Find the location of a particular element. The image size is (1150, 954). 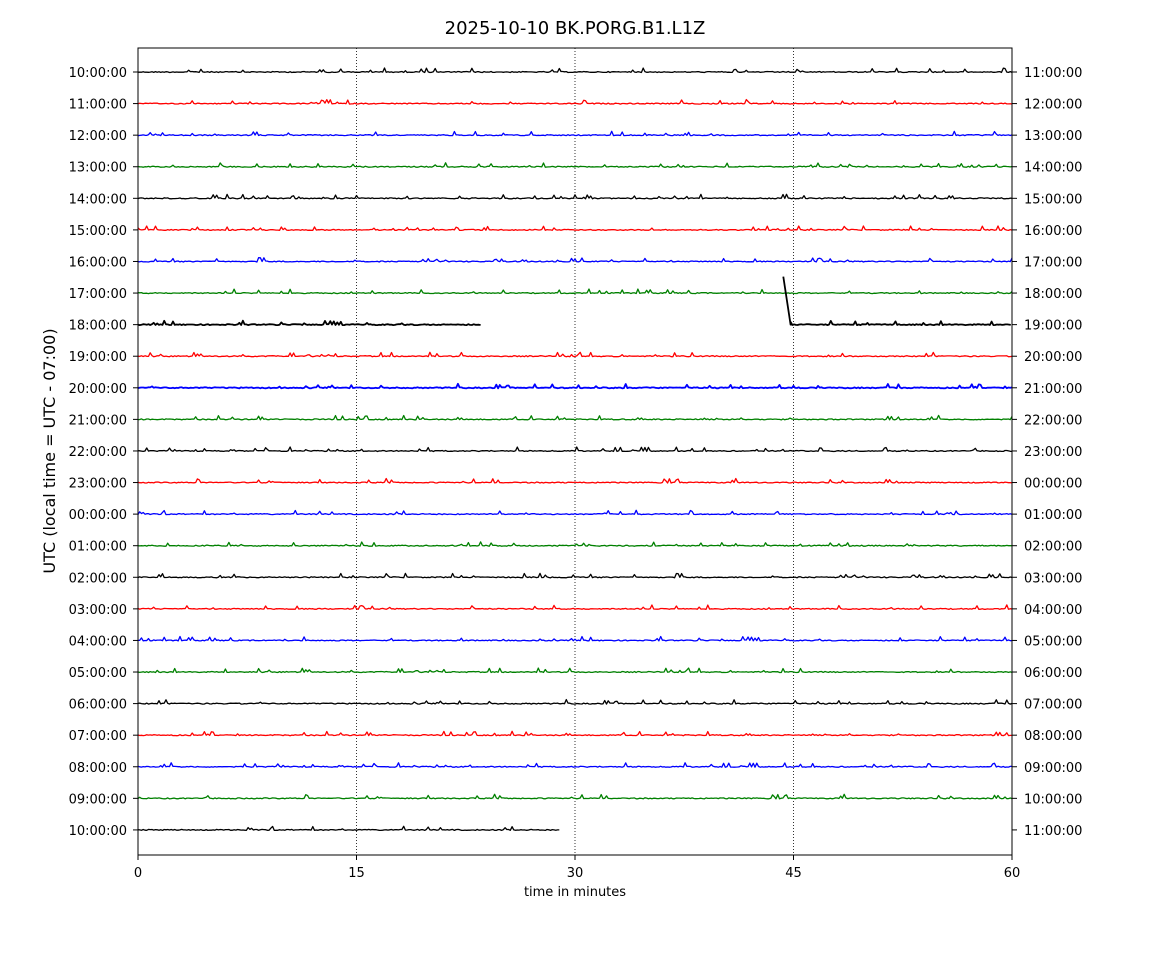

y-tick-label-right: 16:00:00 is located at coordinates (1053, 231).